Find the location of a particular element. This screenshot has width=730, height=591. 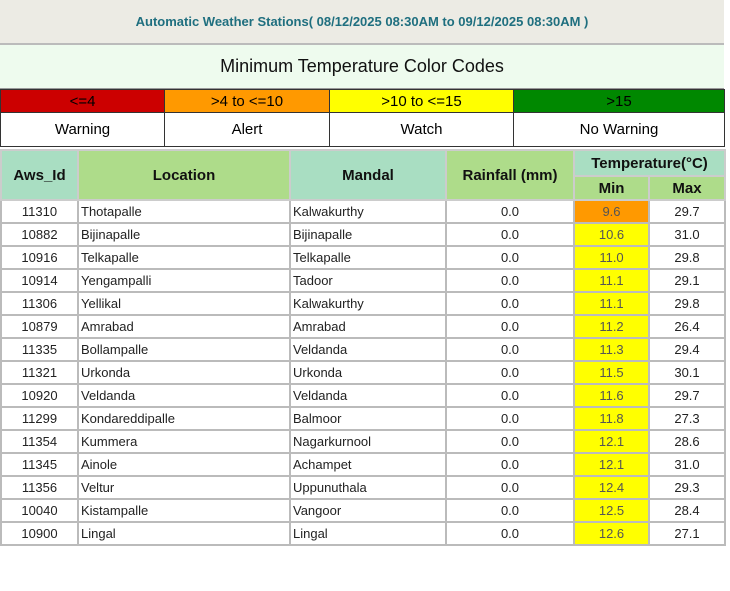

cell-location: Urkonda is located at coordinates (184, 372).